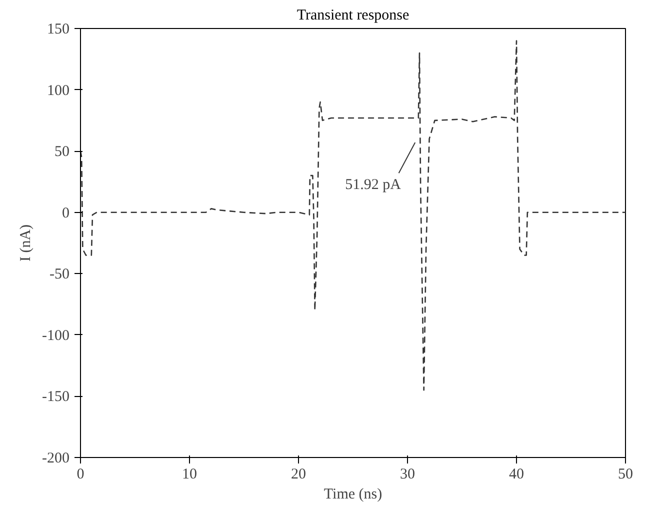 Image resolution: width=650 pixels, height=510 pixels. What do you see at coordinates (58, 30) in the screenshot?
I see `y-tick-label: 150` at bounding box center [58, 30].